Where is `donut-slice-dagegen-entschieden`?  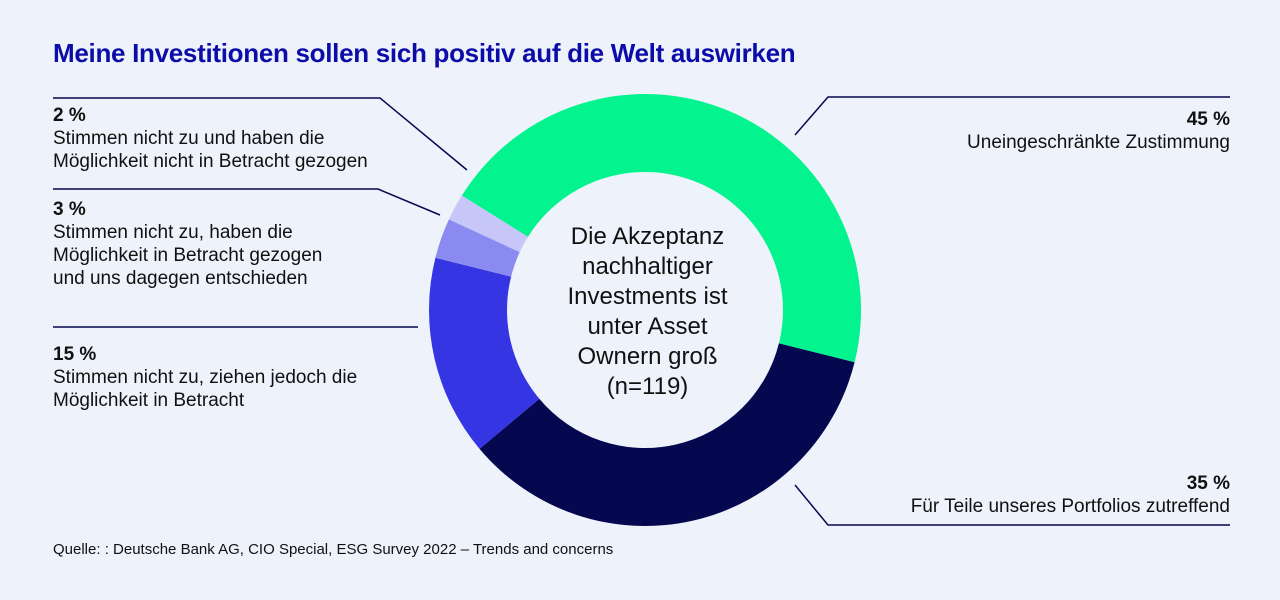
donut-slice-dagegen-entschieden is located at coordinates (477, 248).